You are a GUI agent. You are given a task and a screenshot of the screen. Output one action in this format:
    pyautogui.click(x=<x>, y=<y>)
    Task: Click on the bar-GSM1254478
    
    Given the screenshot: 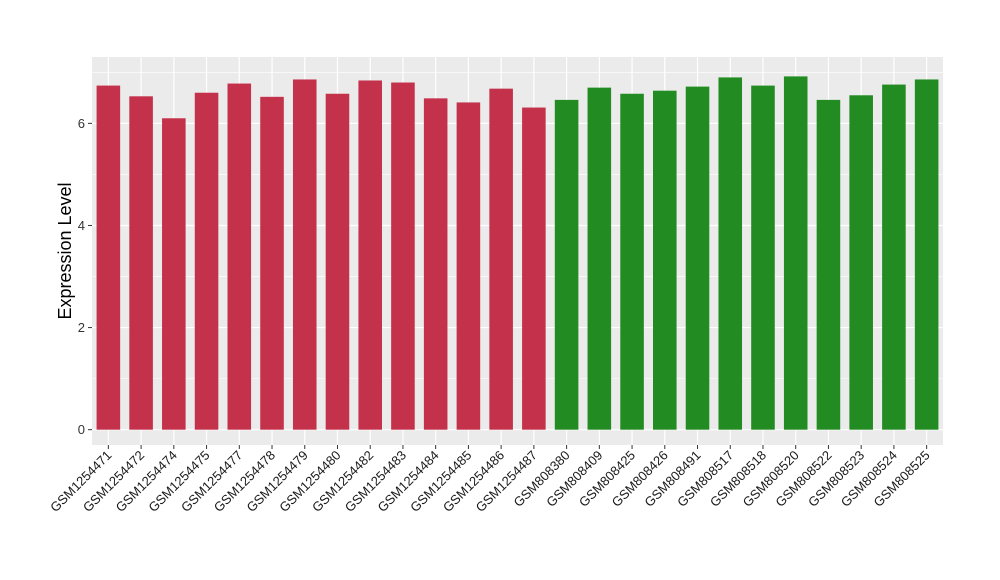 What is the action you would take?
    pyautogui.click(x=272, y=263)
    